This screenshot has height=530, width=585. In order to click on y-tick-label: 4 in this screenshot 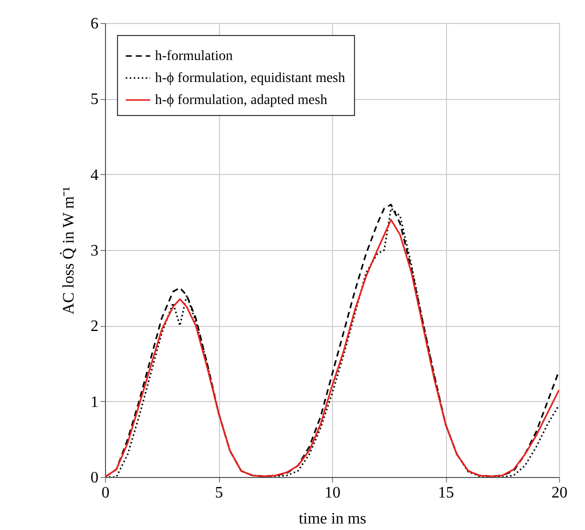, I will do `click(94, 175)`.